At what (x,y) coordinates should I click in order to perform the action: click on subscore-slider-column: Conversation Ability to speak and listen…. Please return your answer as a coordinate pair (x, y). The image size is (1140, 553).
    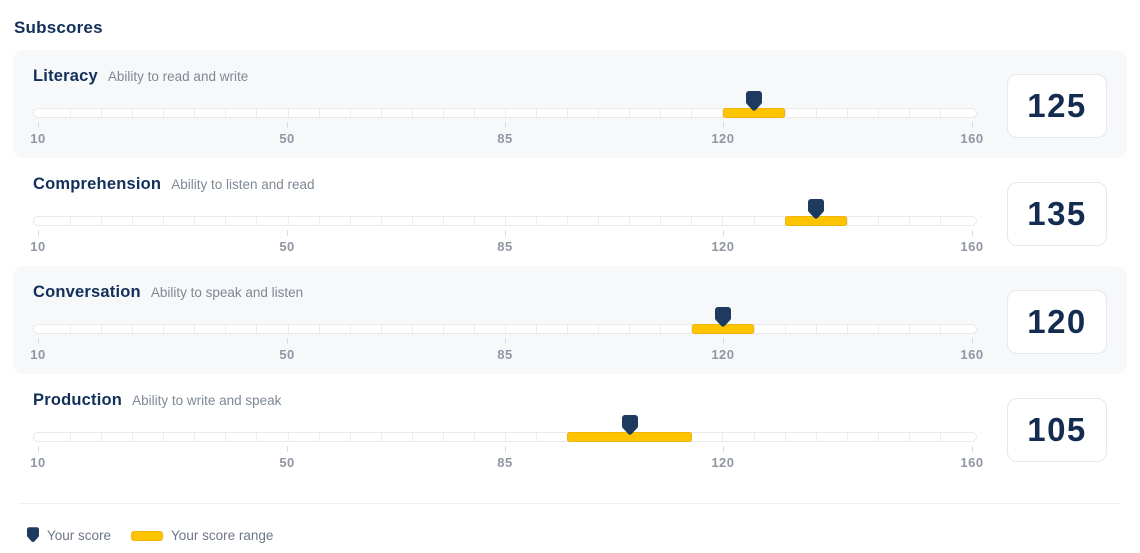
    Looking at the image, I should click on (506, 322).